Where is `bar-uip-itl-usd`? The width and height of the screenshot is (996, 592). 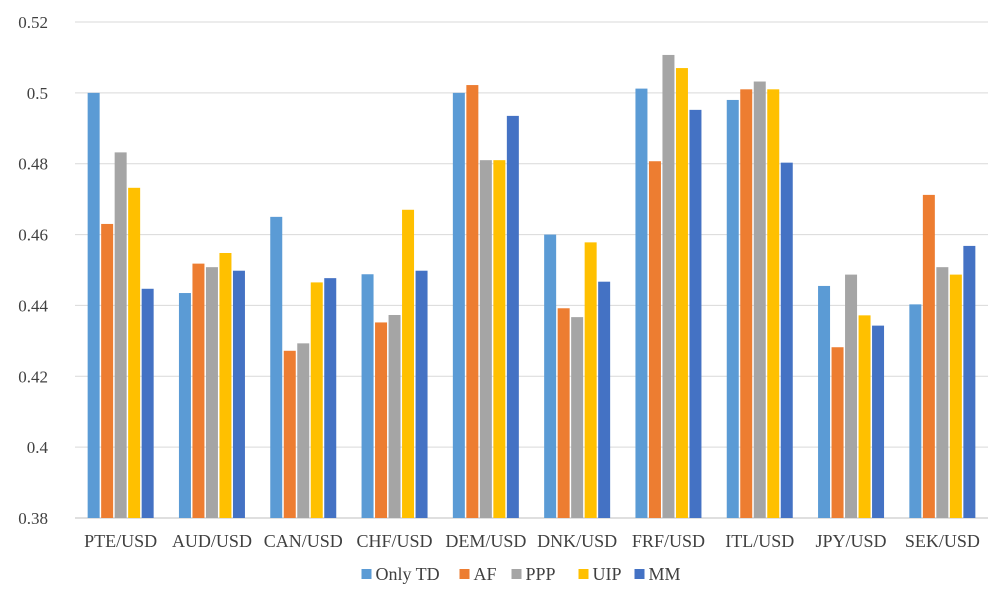 bar-uip-itl-usd is located at coordinates (773, 304).